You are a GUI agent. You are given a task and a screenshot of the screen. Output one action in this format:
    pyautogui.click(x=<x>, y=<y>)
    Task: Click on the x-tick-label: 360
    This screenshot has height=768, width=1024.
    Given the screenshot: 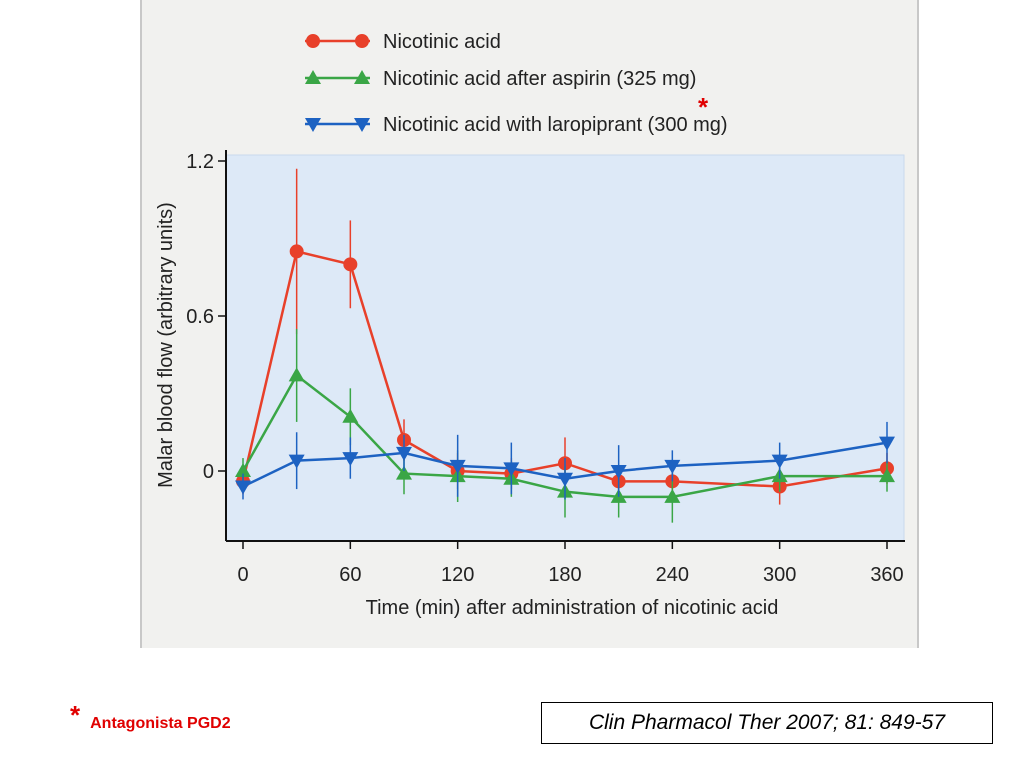 What is the action you would take?
    pyautogui.click(x=886, y=575)
    